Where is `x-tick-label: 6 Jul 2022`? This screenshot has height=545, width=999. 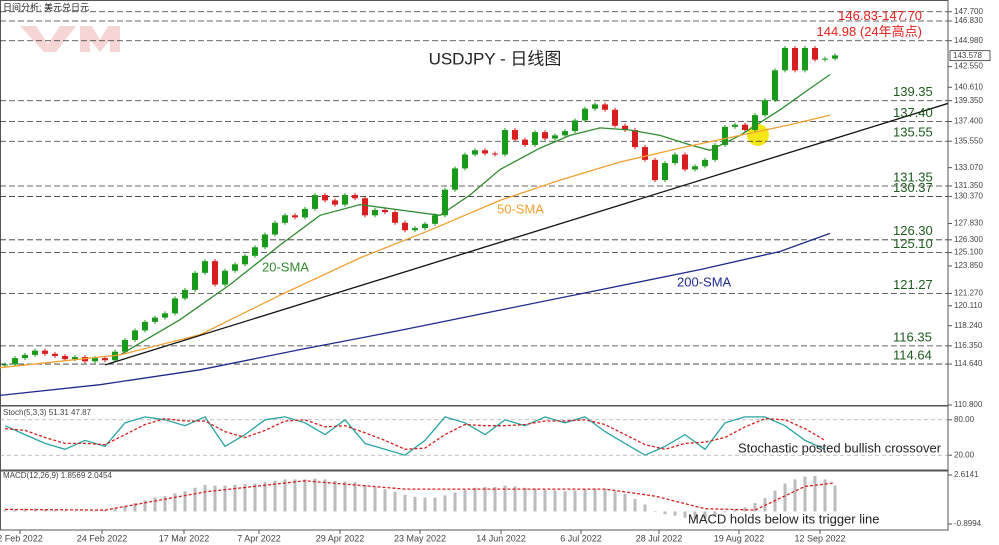
x-tick-label: 6 Jul 2022 is located at coordinates (581, 538).